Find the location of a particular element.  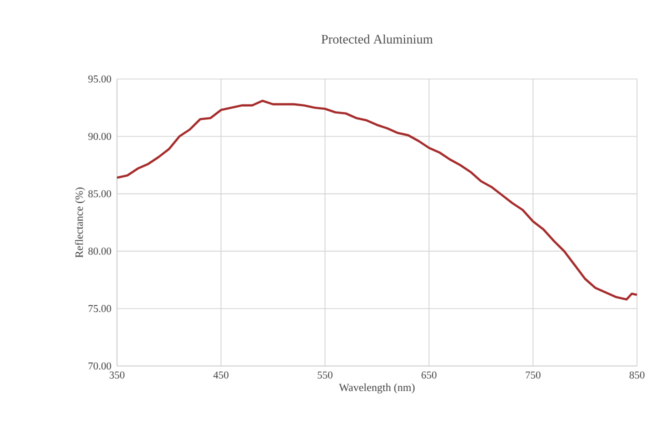

x-tick-label: 350 is located at coordinates (117, 375).